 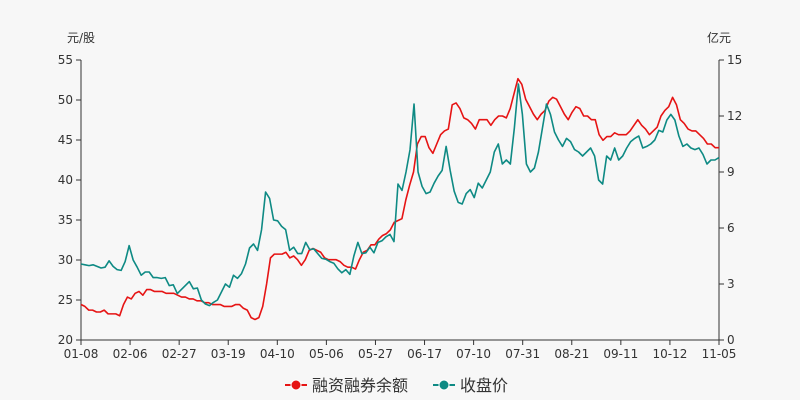 I want to click on legend-label: 收盘价, so click(x=484, y=385).